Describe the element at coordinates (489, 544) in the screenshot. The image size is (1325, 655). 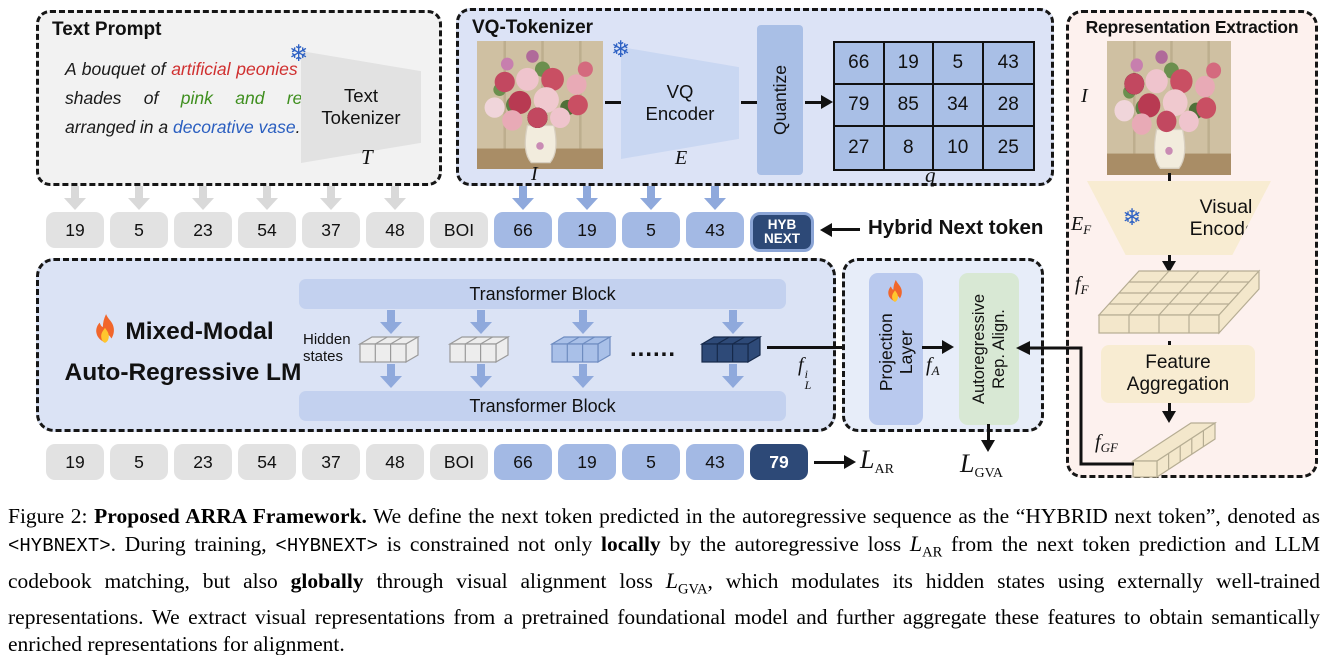
I see `caption-segment: is constrained not only` at that location.